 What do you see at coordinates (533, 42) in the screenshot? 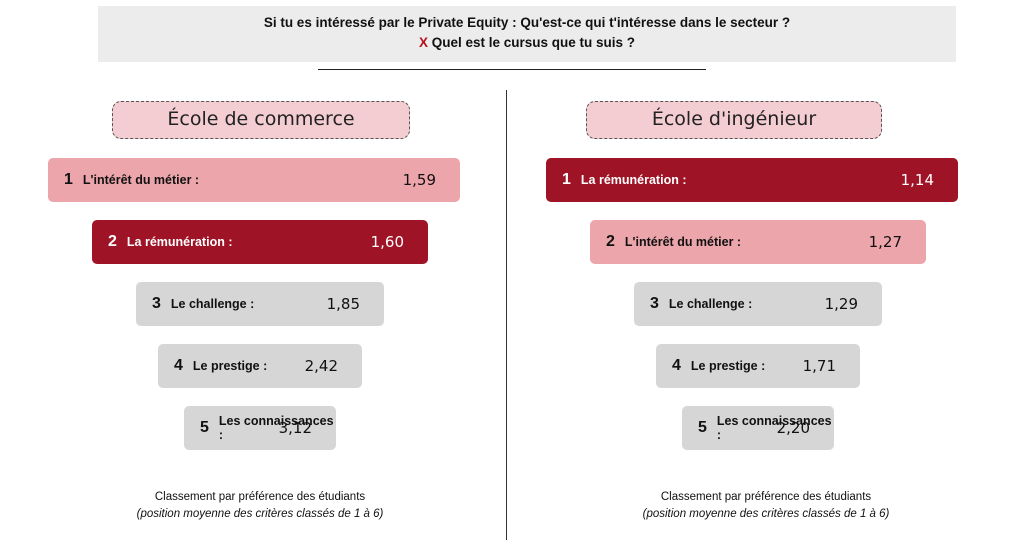
I see `question-line-2-text: Quel est le cursus que tu suis ?` at bounding box center [533, 42].